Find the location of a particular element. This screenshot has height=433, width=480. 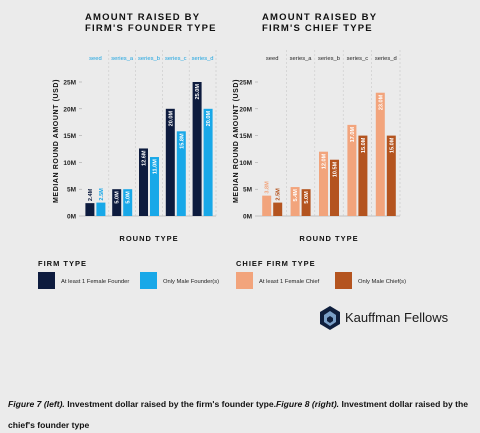

legend-title: CHIEF FIRM TYPE is located at coordinates (276, 263).